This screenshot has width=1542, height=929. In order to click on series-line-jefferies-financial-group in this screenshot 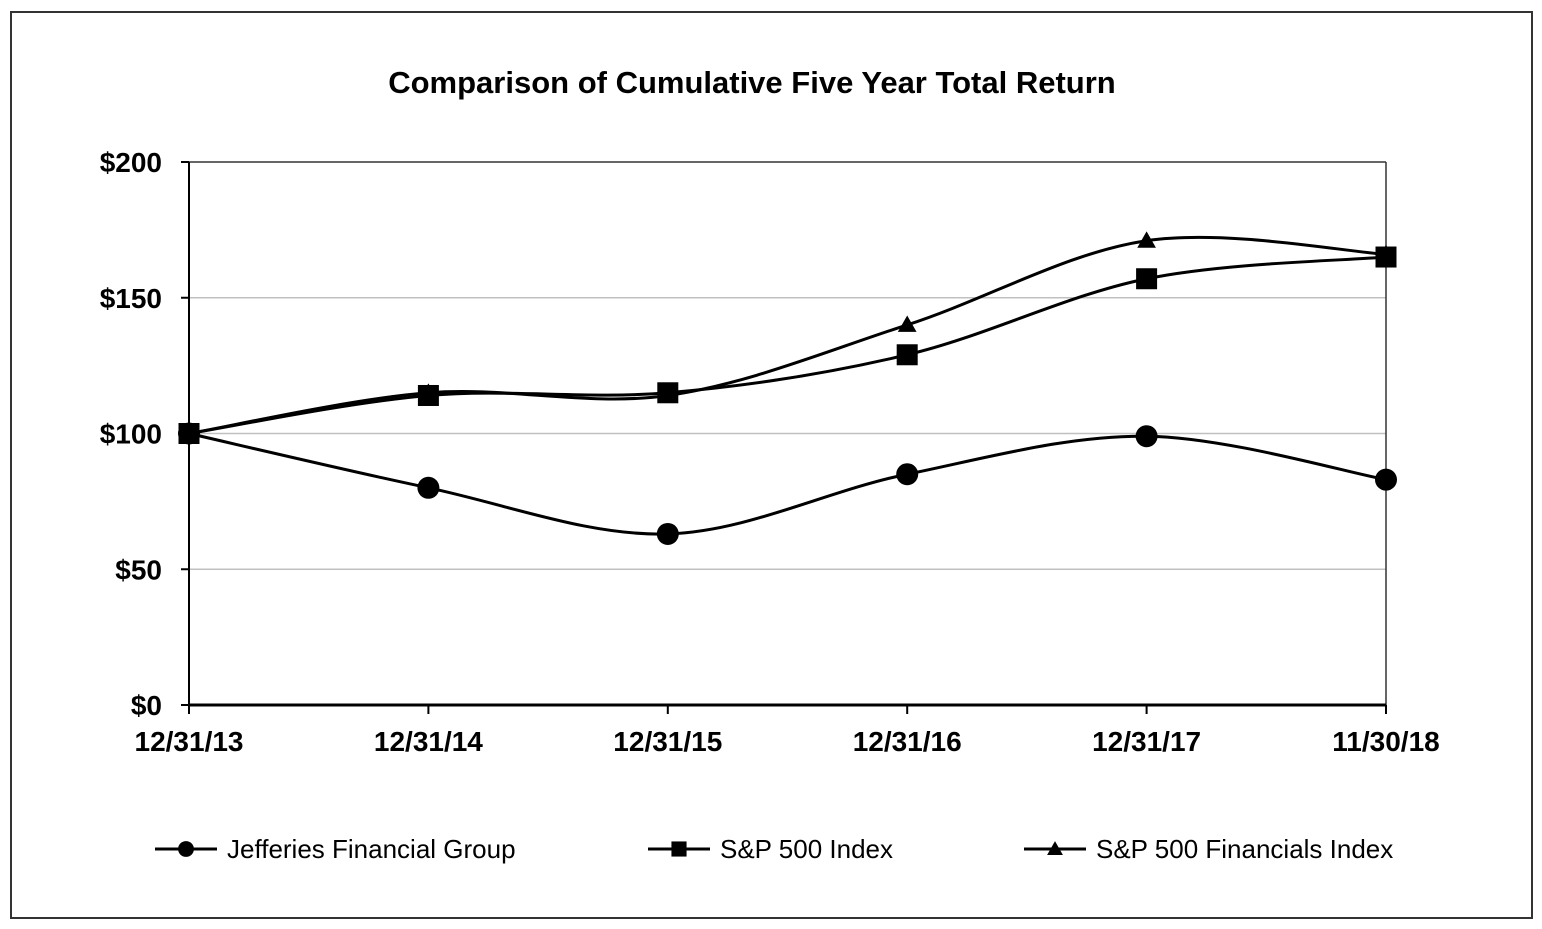, I will do `click(787, 484)`.